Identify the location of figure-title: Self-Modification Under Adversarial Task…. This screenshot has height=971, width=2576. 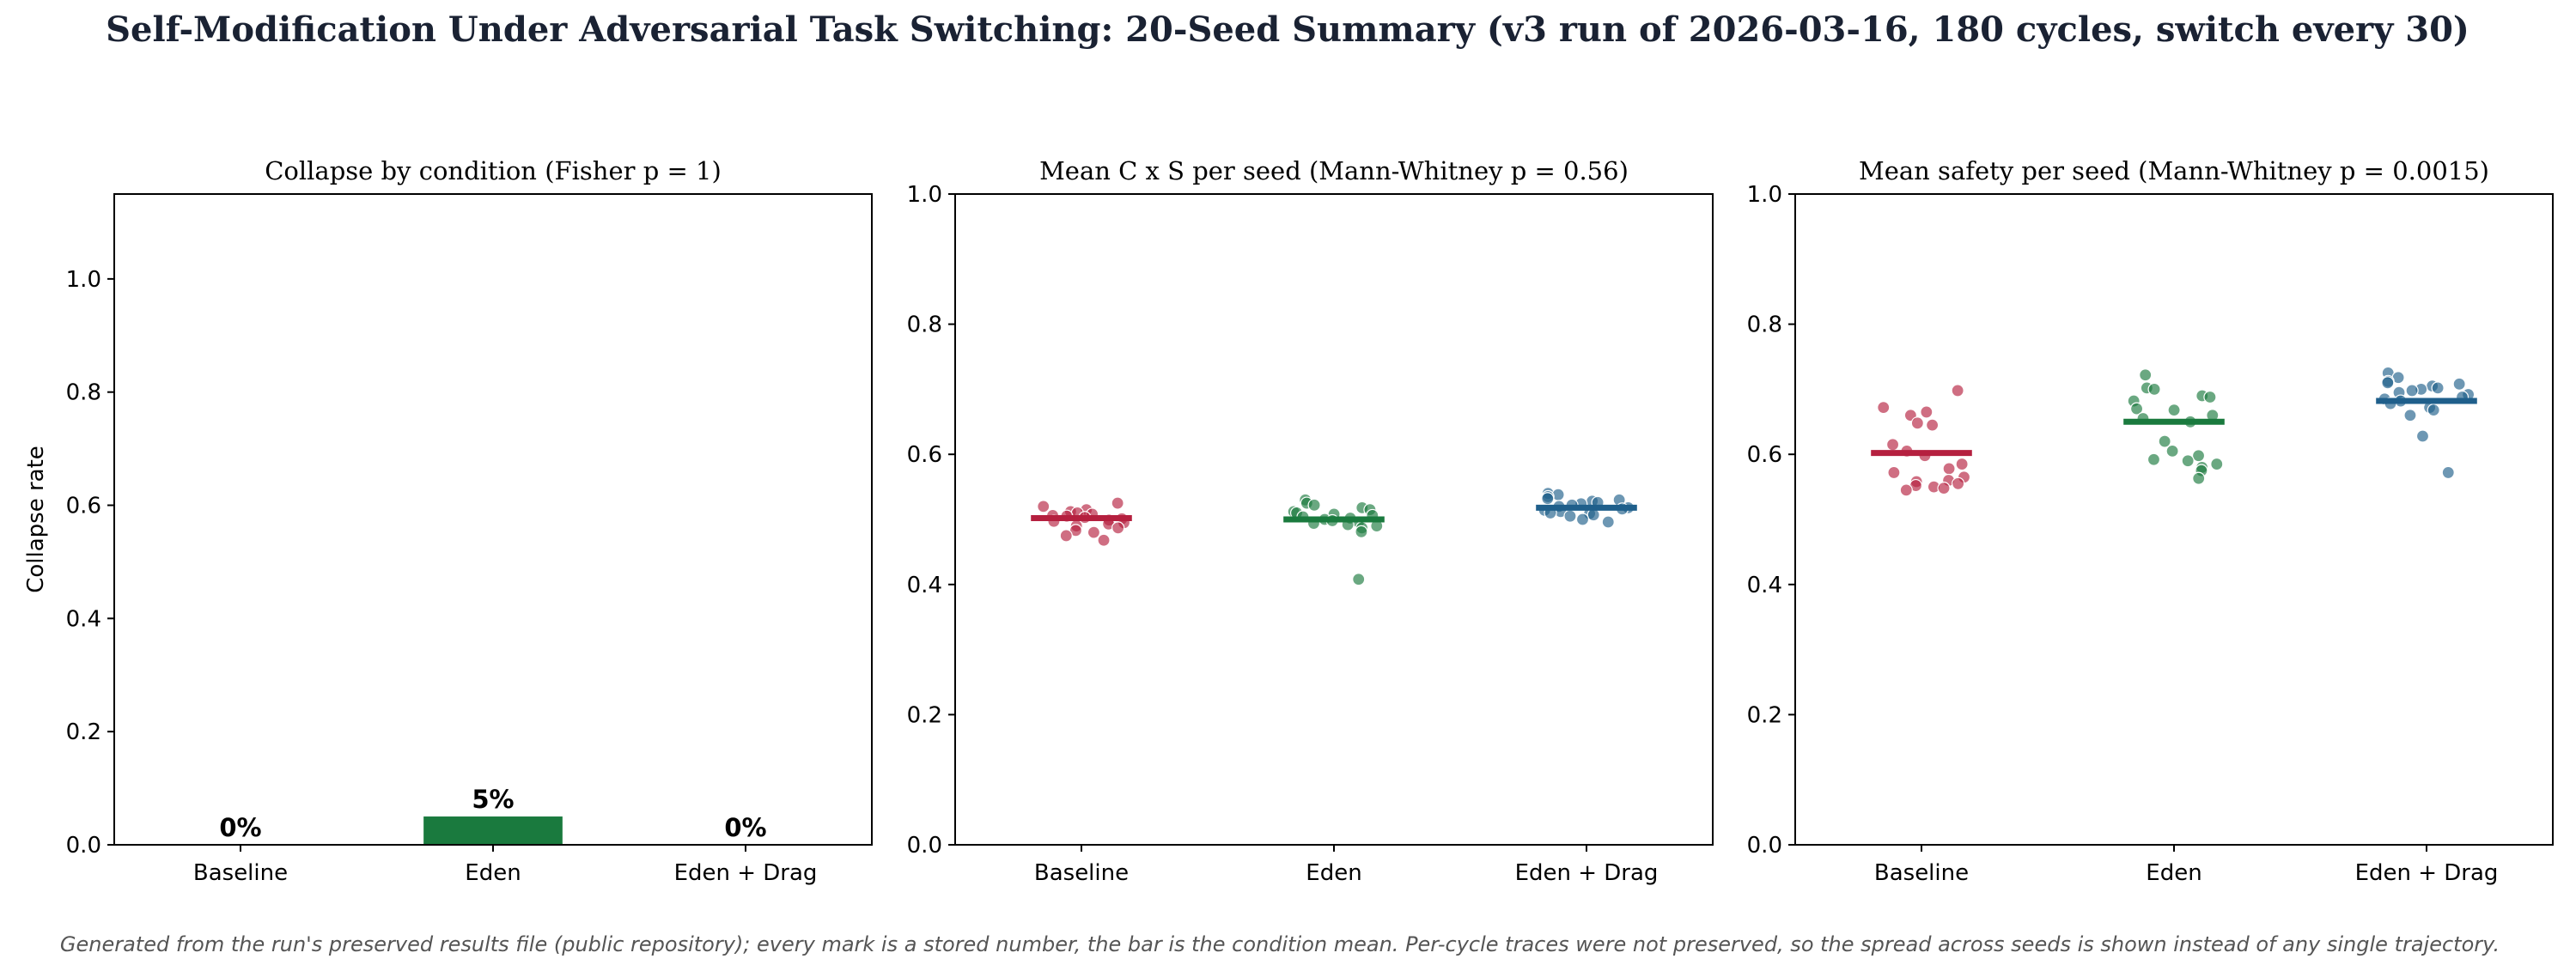
(1287, 30).